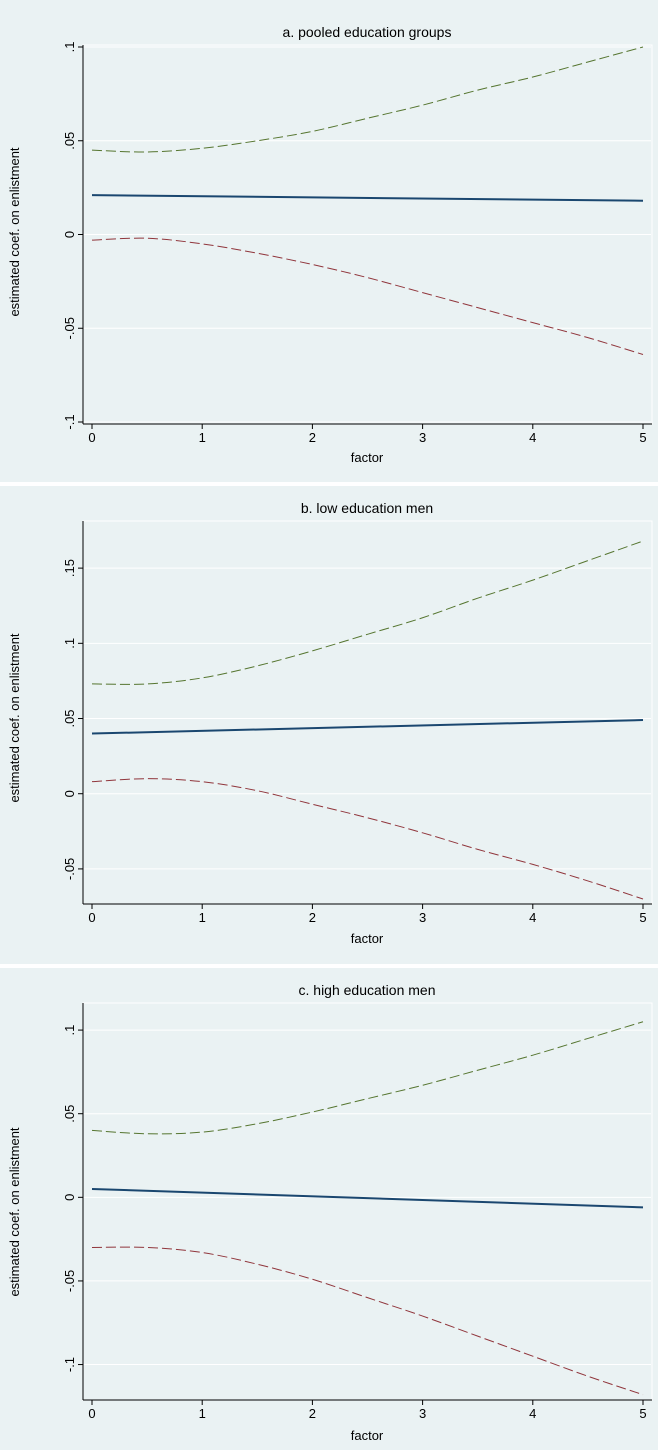  Describe the element at coordinates (367, 32) in the screenshot. I see `chart-title: a. pooled education groups` at that location.